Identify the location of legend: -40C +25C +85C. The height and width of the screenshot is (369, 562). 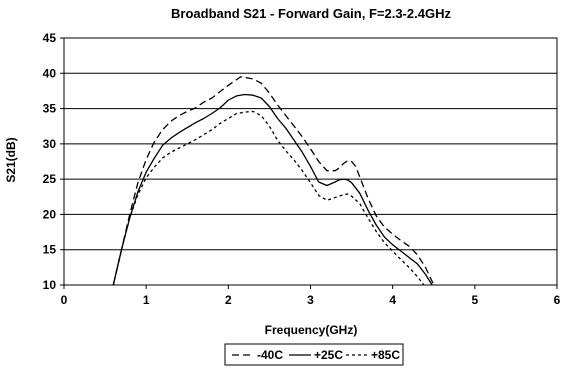
(314, 354).